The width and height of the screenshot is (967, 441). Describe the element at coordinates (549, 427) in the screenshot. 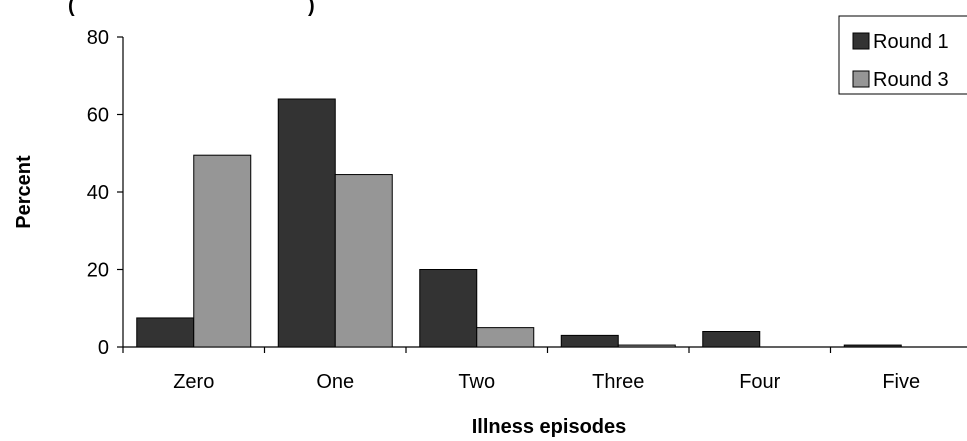

I see `x-axis-title: Illness episodes` at that location.